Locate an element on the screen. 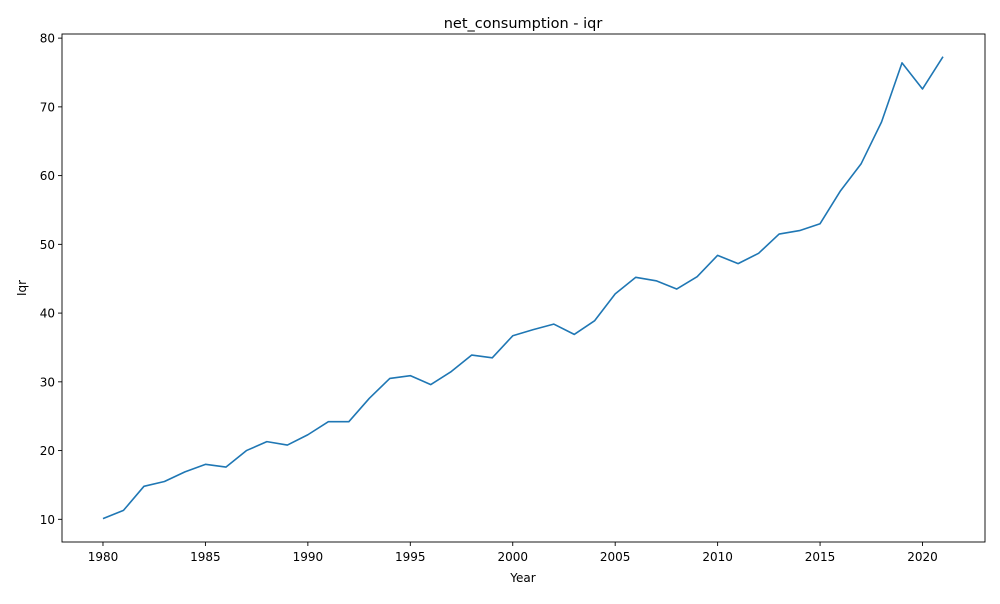  x-tick-label: 2010 is located at coordinates (717, 557).